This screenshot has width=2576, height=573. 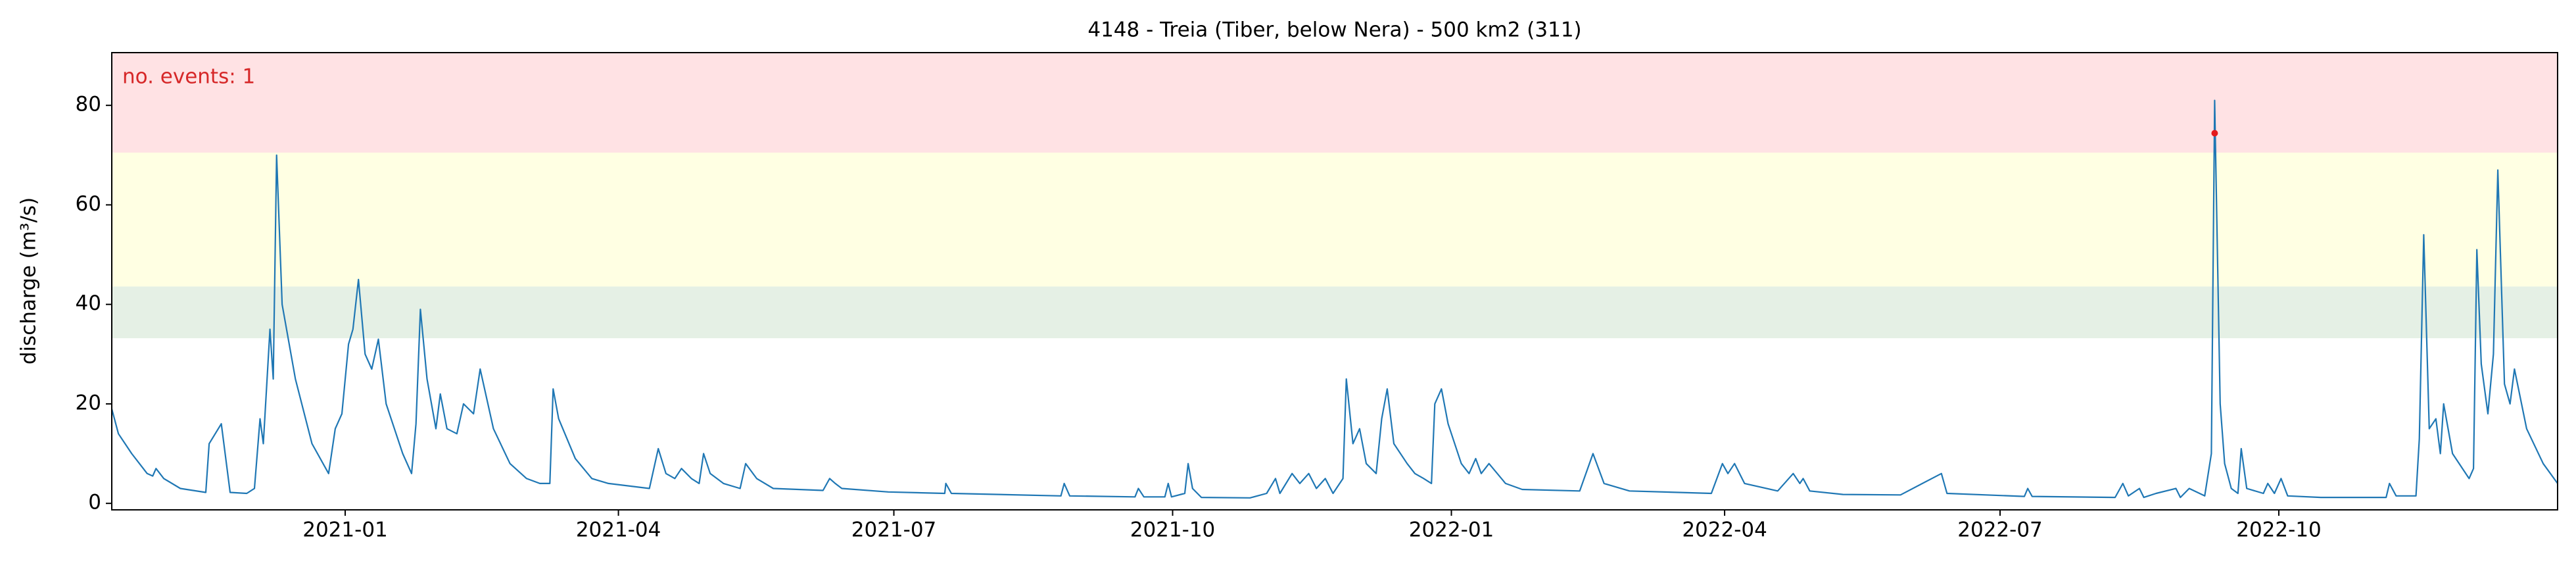 What do you see at coordinates (88, 402) in the screenshot?
I see `y-tick-label: 20` at bounding box center [88, 402].